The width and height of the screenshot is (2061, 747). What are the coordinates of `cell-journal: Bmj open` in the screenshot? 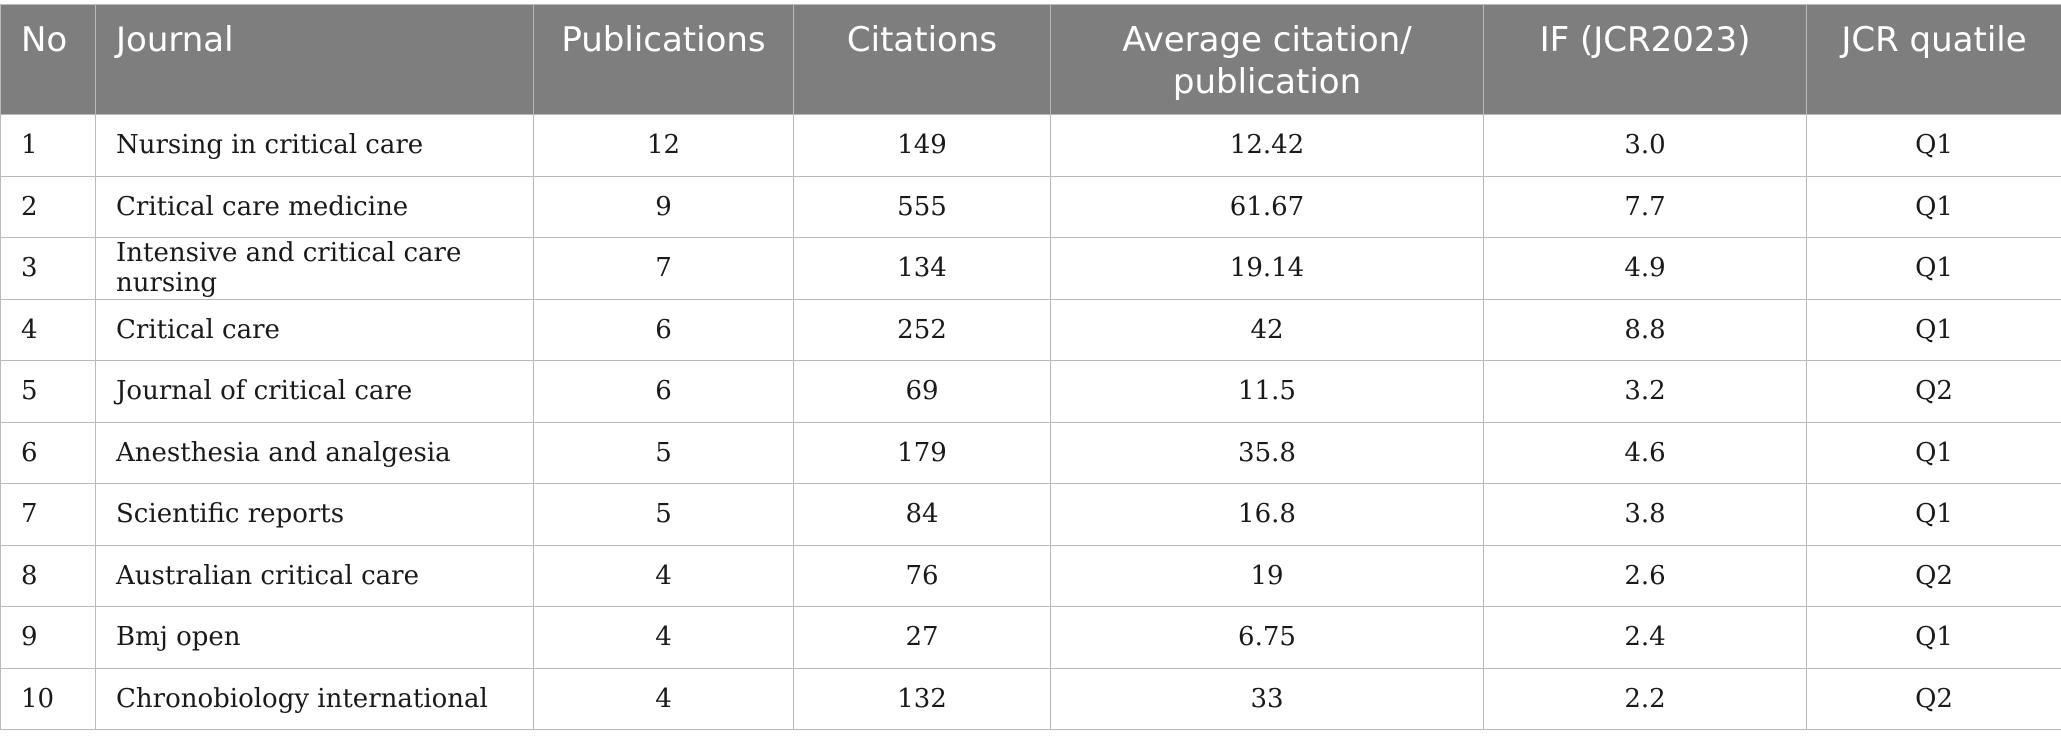 It's located at (314, 637).